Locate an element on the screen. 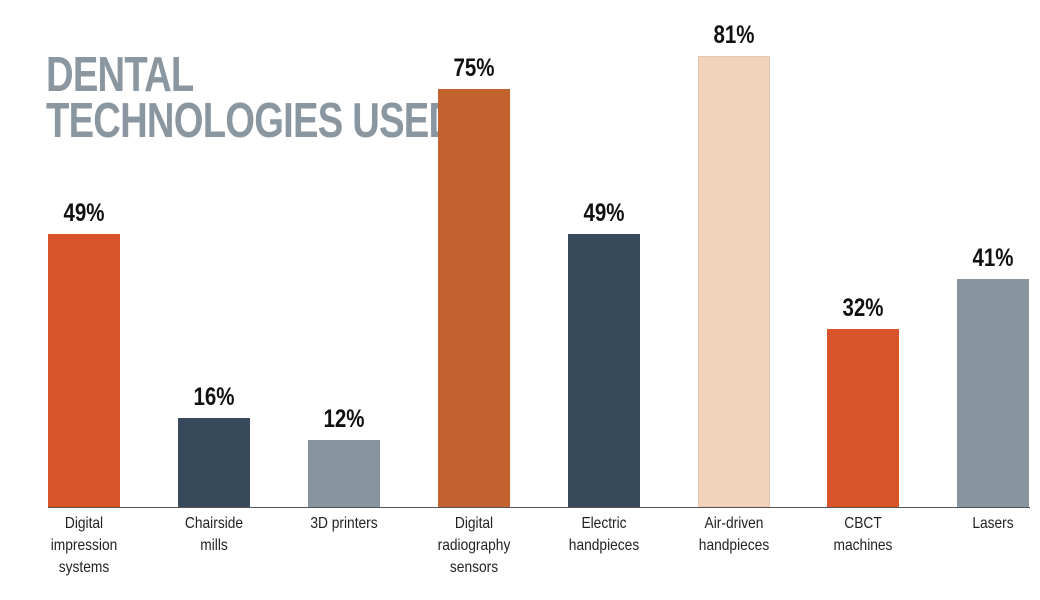 The height and width of the screenshot is (600, 1040). category-label: CBCT machines is located at coordinates (863, 535).